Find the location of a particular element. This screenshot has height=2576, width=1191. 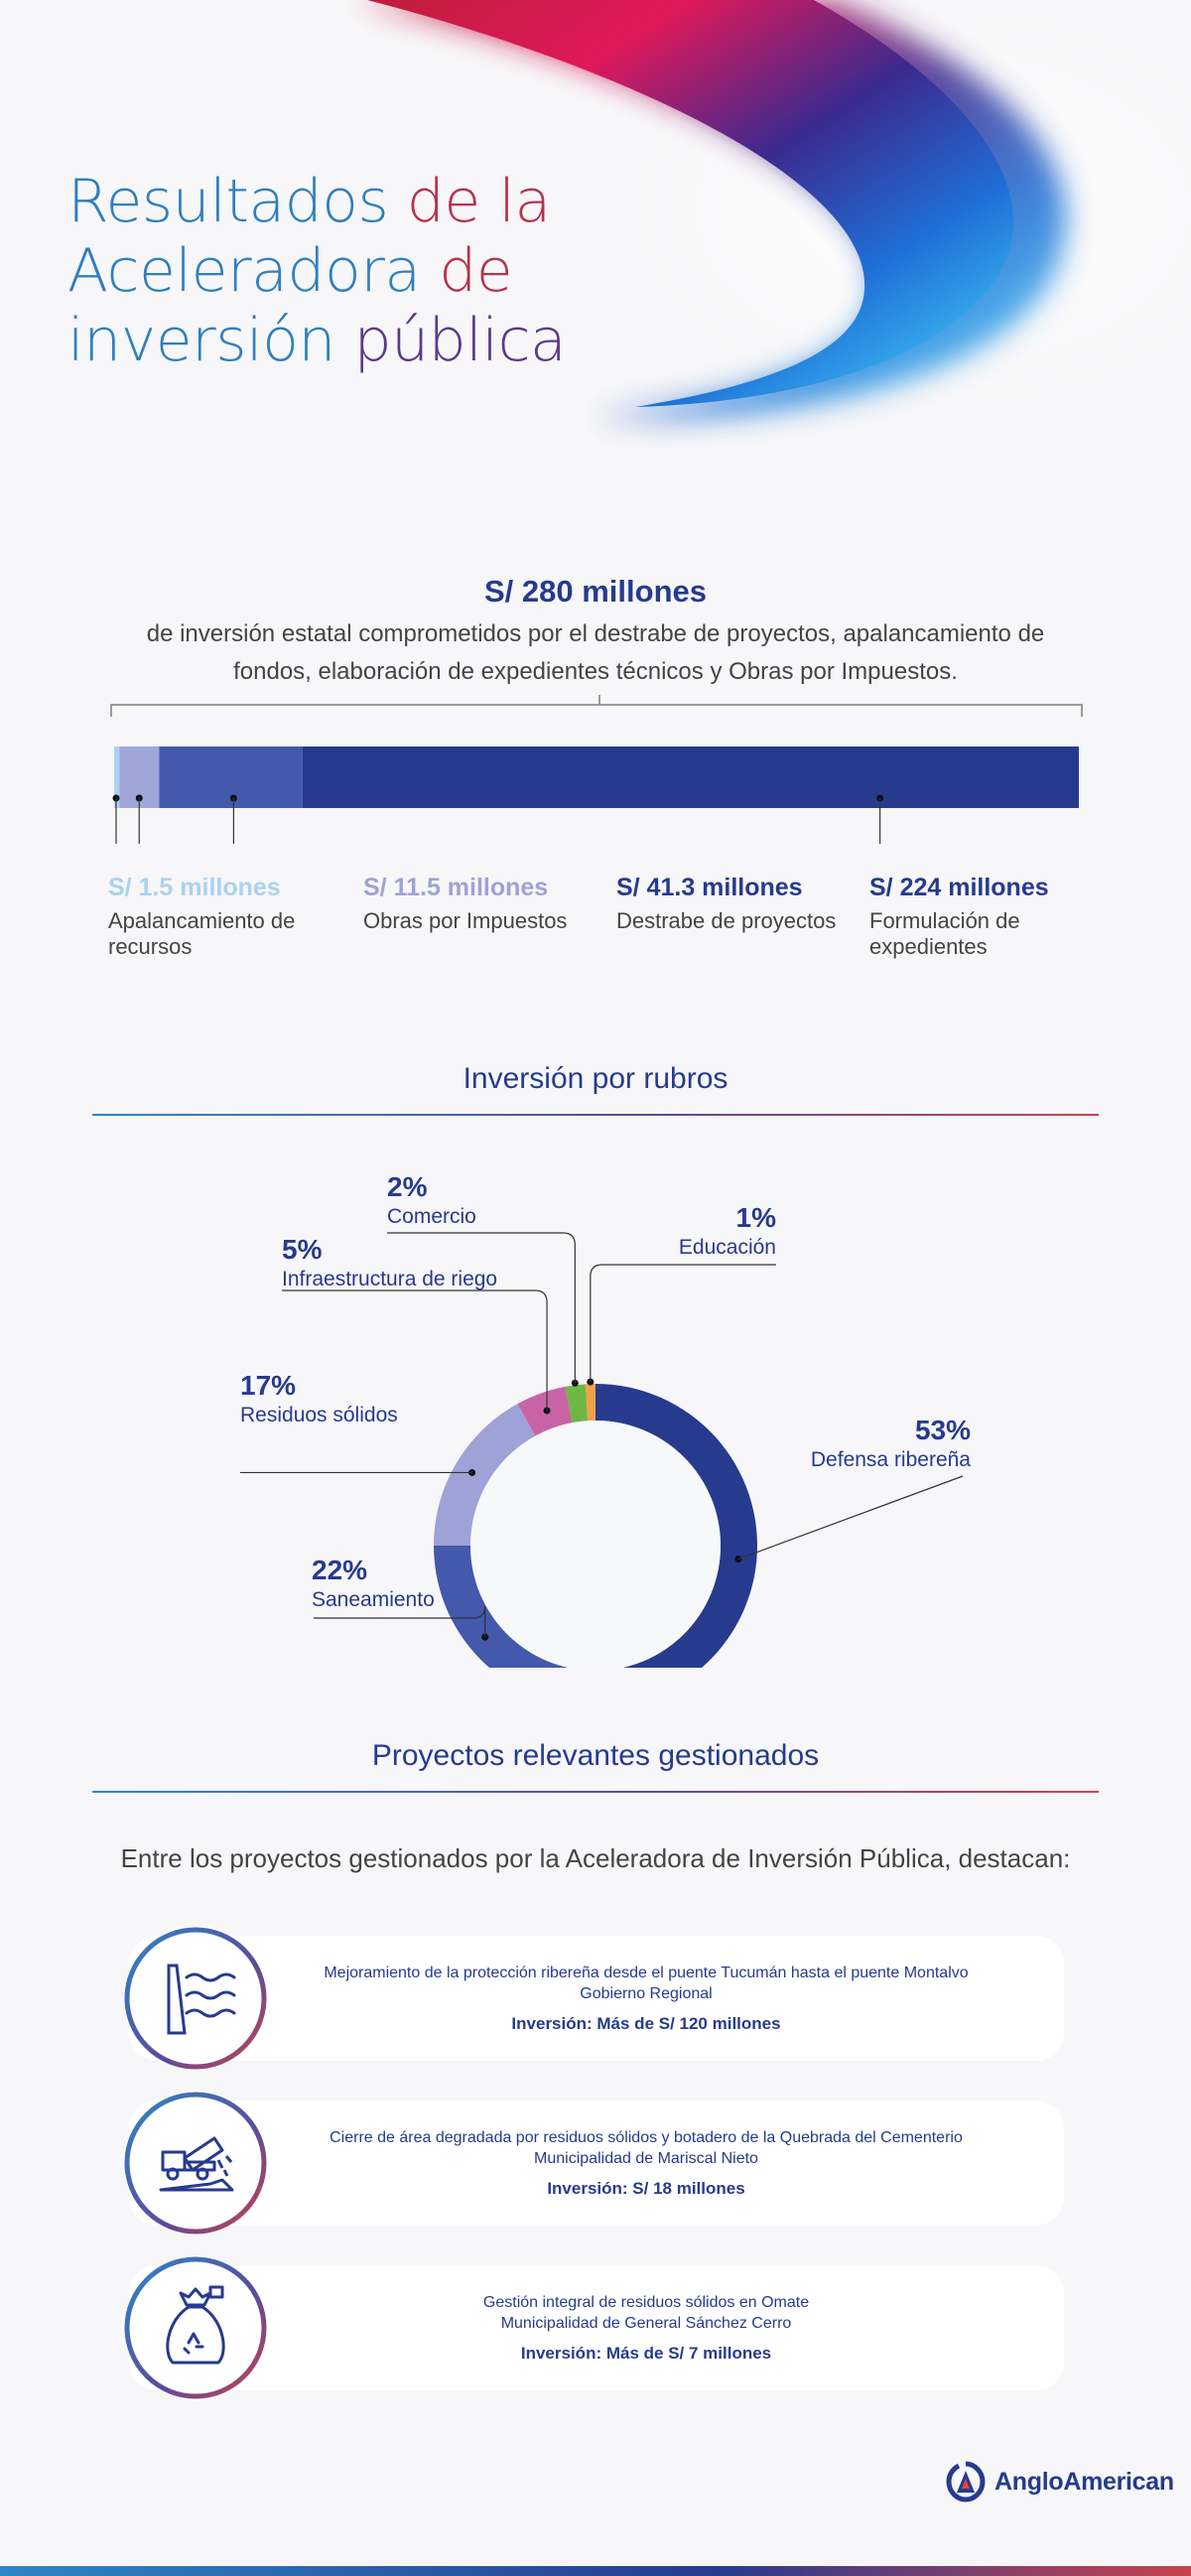

bar-category-label: Destrabe de proyectos is located at coordinates (726, 920).